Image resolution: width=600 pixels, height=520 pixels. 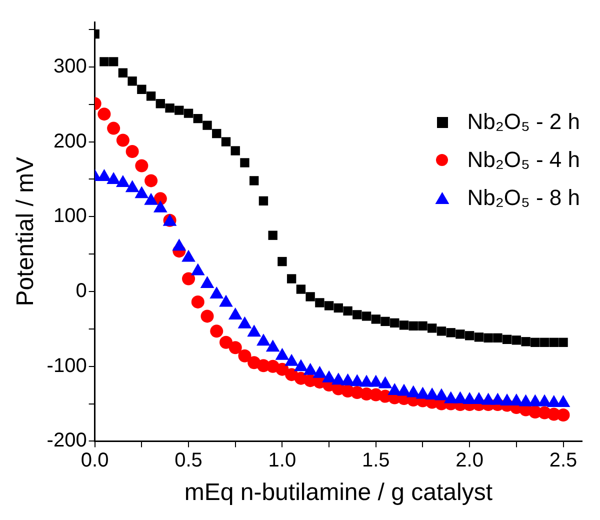 What do you see at coordinates (338, 492) in the screenshot?
I see `x-axis-title: mEq n-butilamine / g catalyst` at bounding box center [338, 492].